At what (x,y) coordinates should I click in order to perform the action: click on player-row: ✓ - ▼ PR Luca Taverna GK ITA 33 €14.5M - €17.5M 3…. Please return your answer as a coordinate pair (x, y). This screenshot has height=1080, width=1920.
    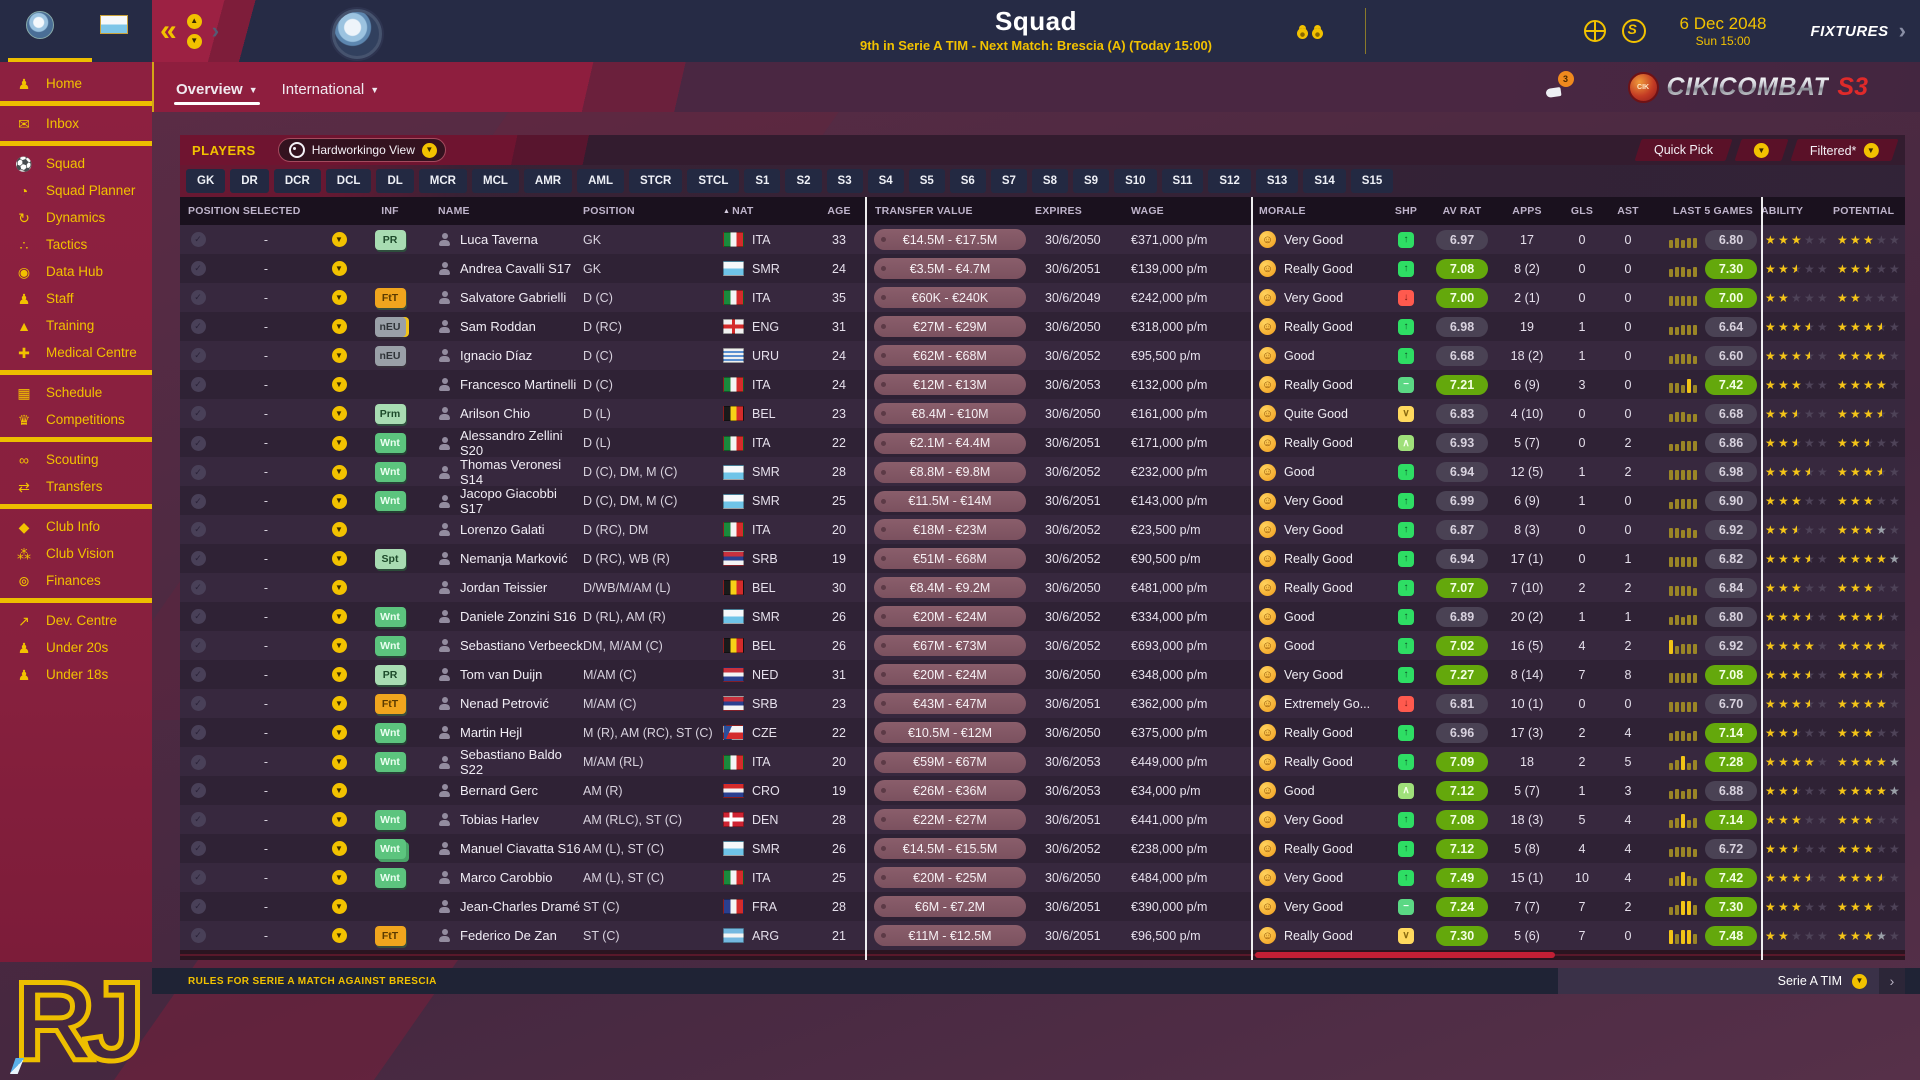
    Looking at the image, I should click on (1042, 239).